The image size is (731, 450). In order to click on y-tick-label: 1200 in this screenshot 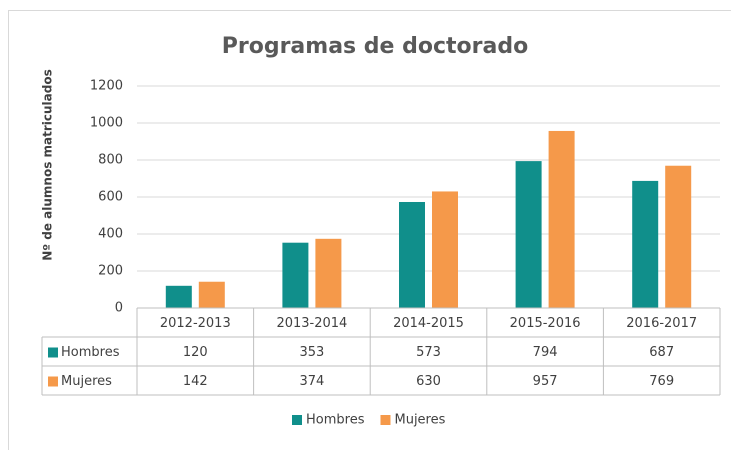, I will do `click(106, 86)`.